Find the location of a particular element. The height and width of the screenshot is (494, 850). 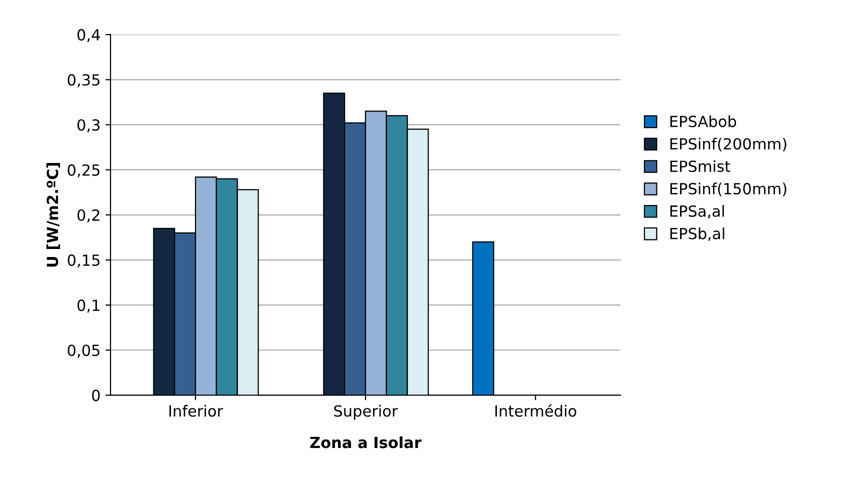

y-tick-label: 0,1 is located at coordinates (88, 306).